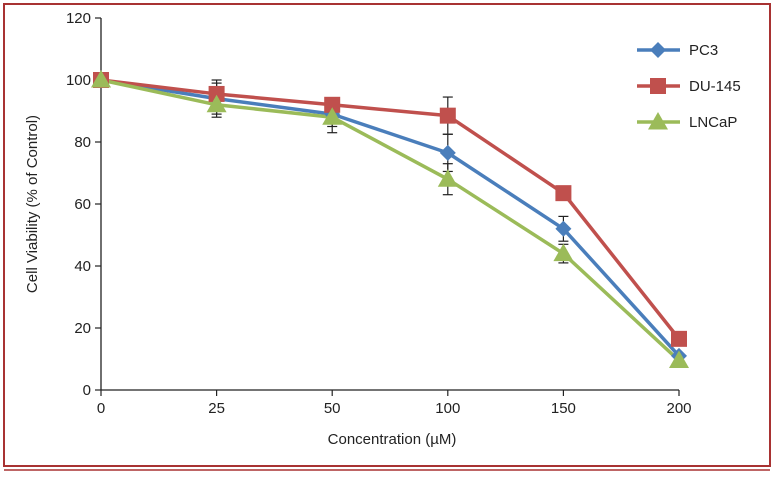 The width and height of the screenshot is (776, 479). What do you see at coordinates (563, 408) in the screenshot?
I see `x-tick-label: 150` at bounding box center [563, 408].